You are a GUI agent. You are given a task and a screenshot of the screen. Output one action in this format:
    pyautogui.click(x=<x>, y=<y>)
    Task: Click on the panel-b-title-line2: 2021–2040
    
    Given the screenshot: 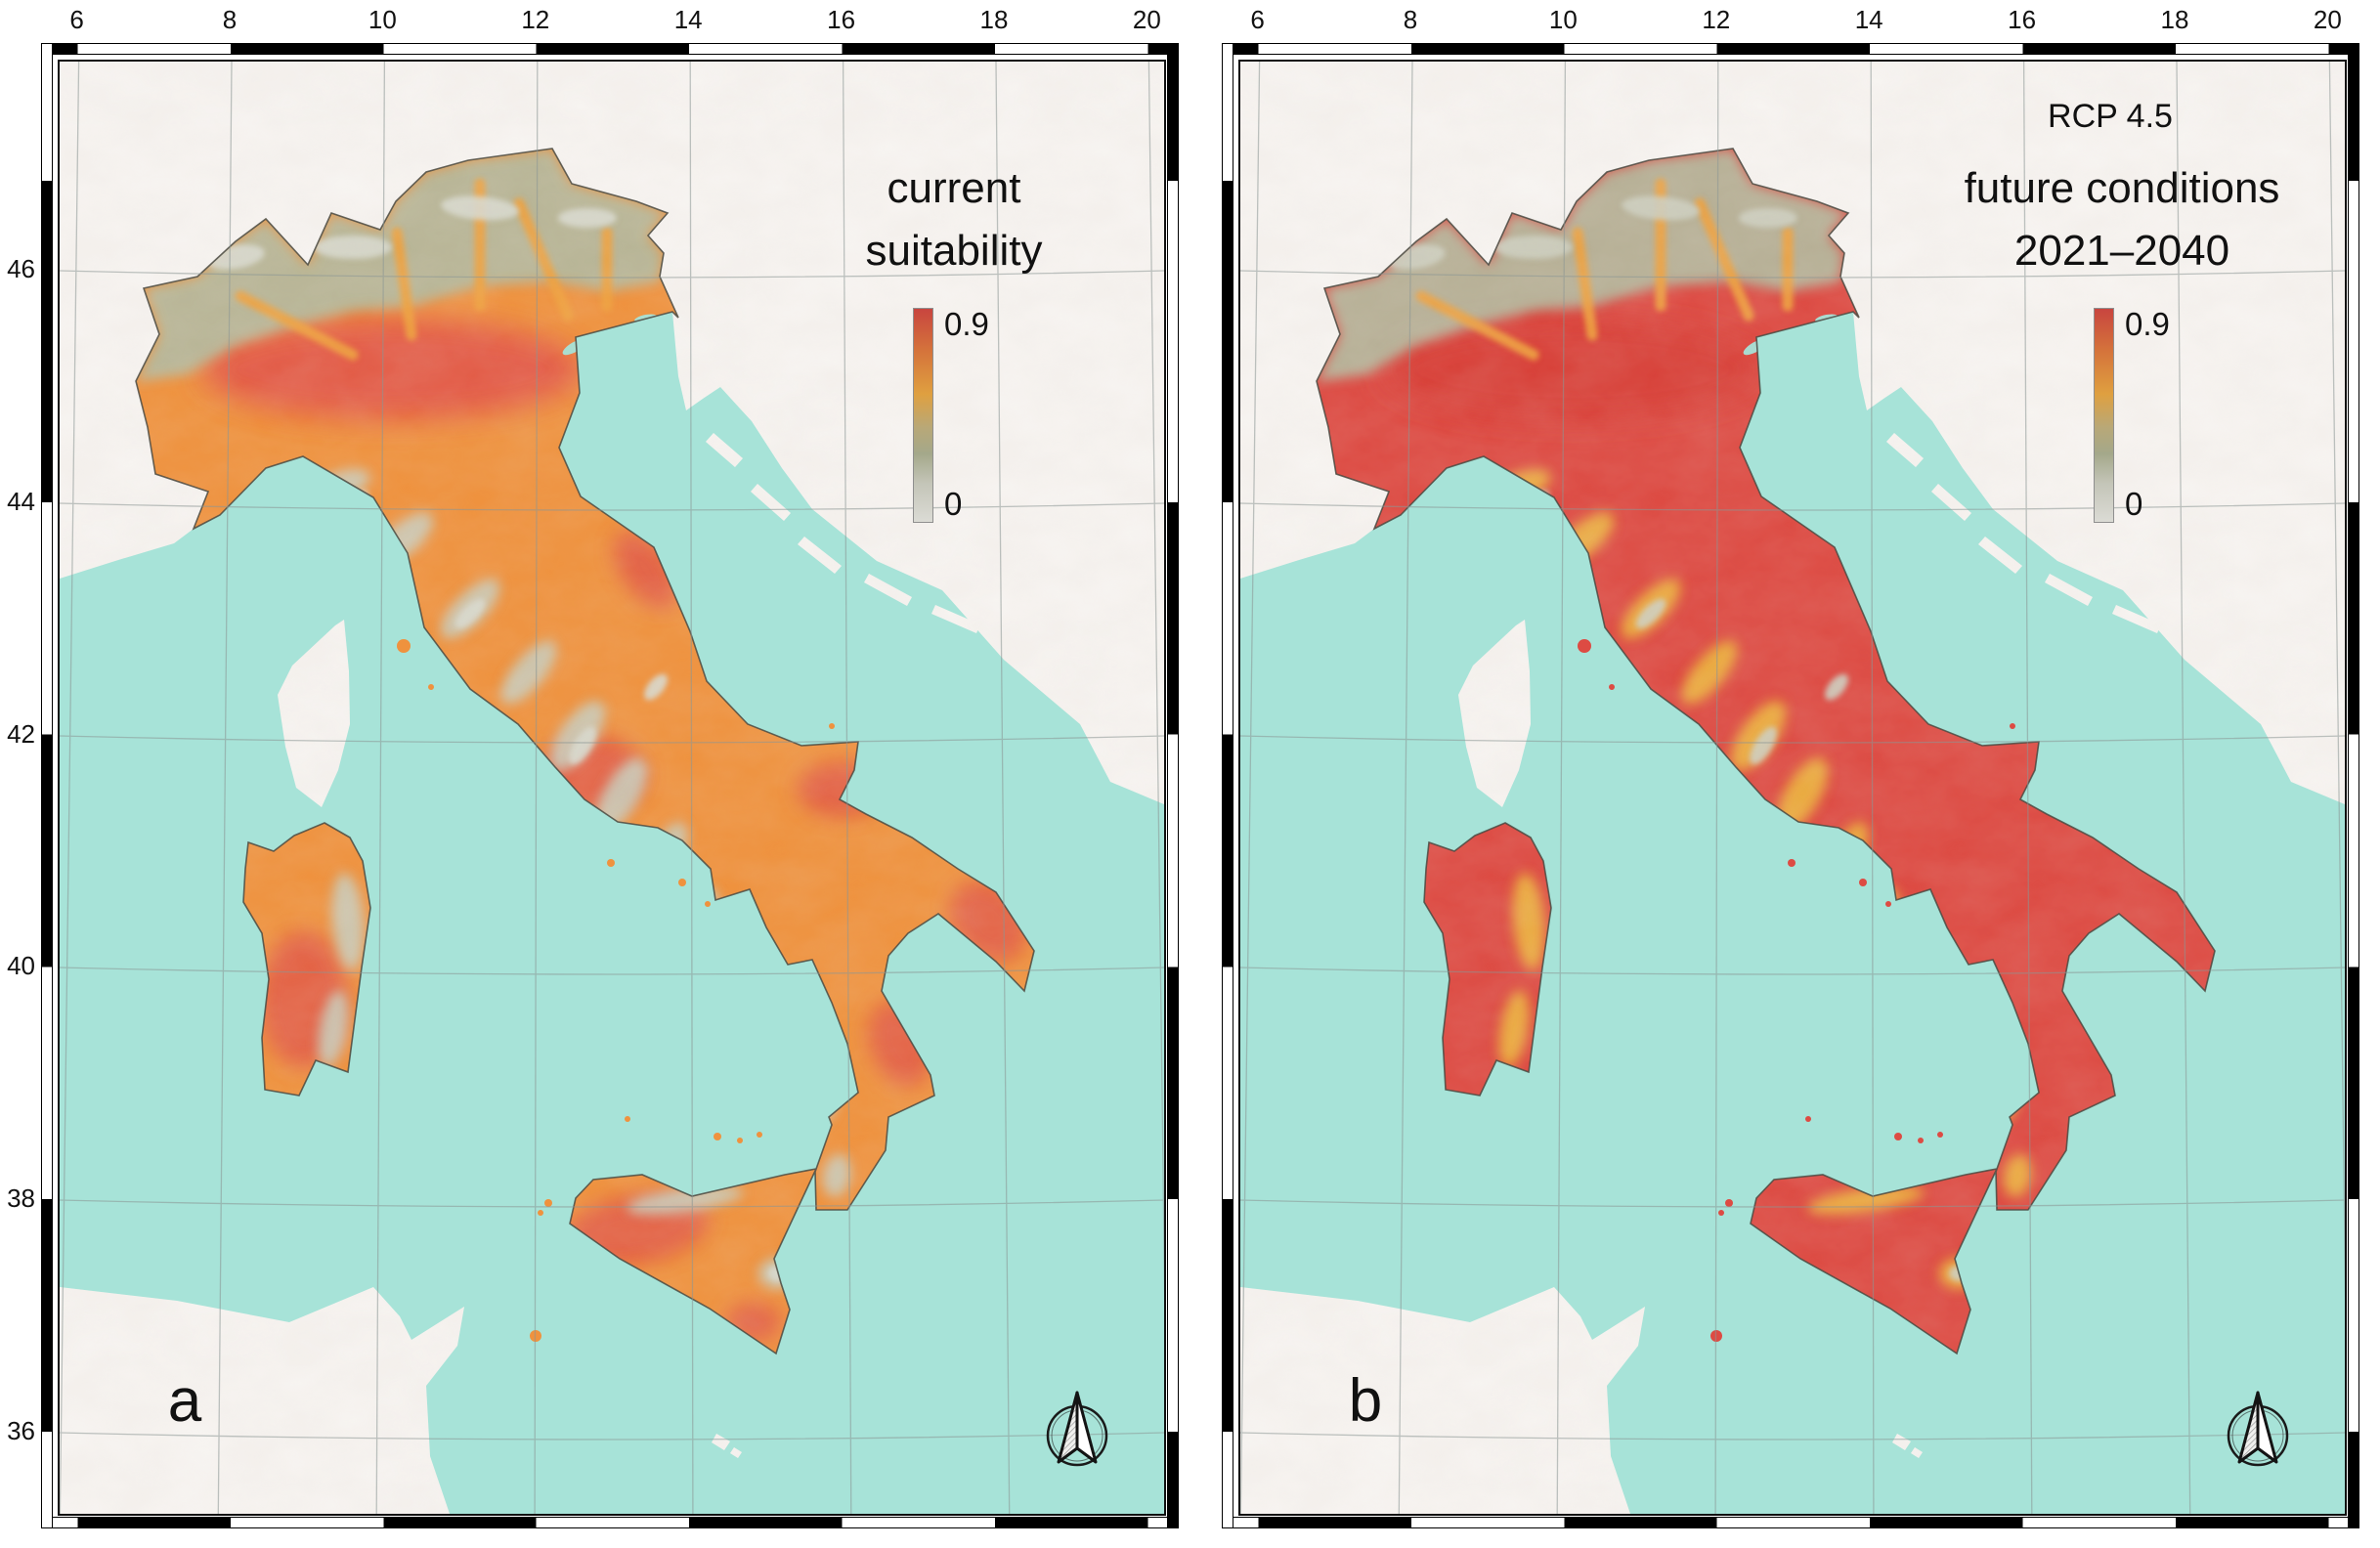 What is the action you would take?
    pyautogui.click(x=2121, y=251)
    